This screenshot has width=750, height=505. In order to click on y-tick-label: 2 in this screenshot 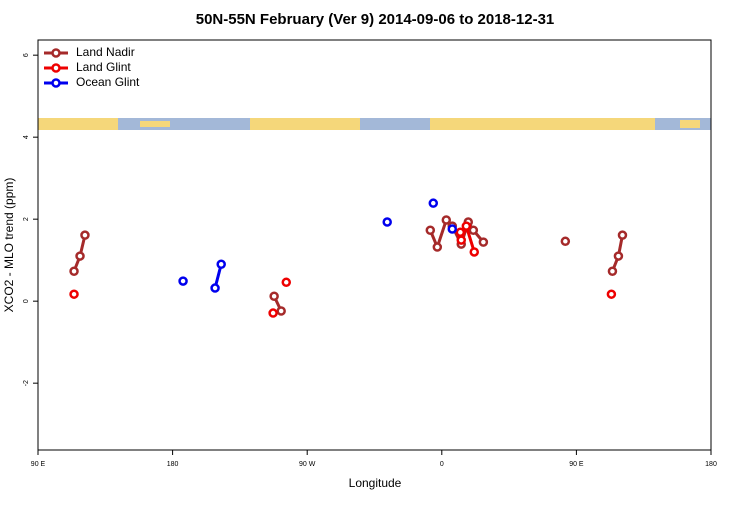, I will do `click(26, 219)`.